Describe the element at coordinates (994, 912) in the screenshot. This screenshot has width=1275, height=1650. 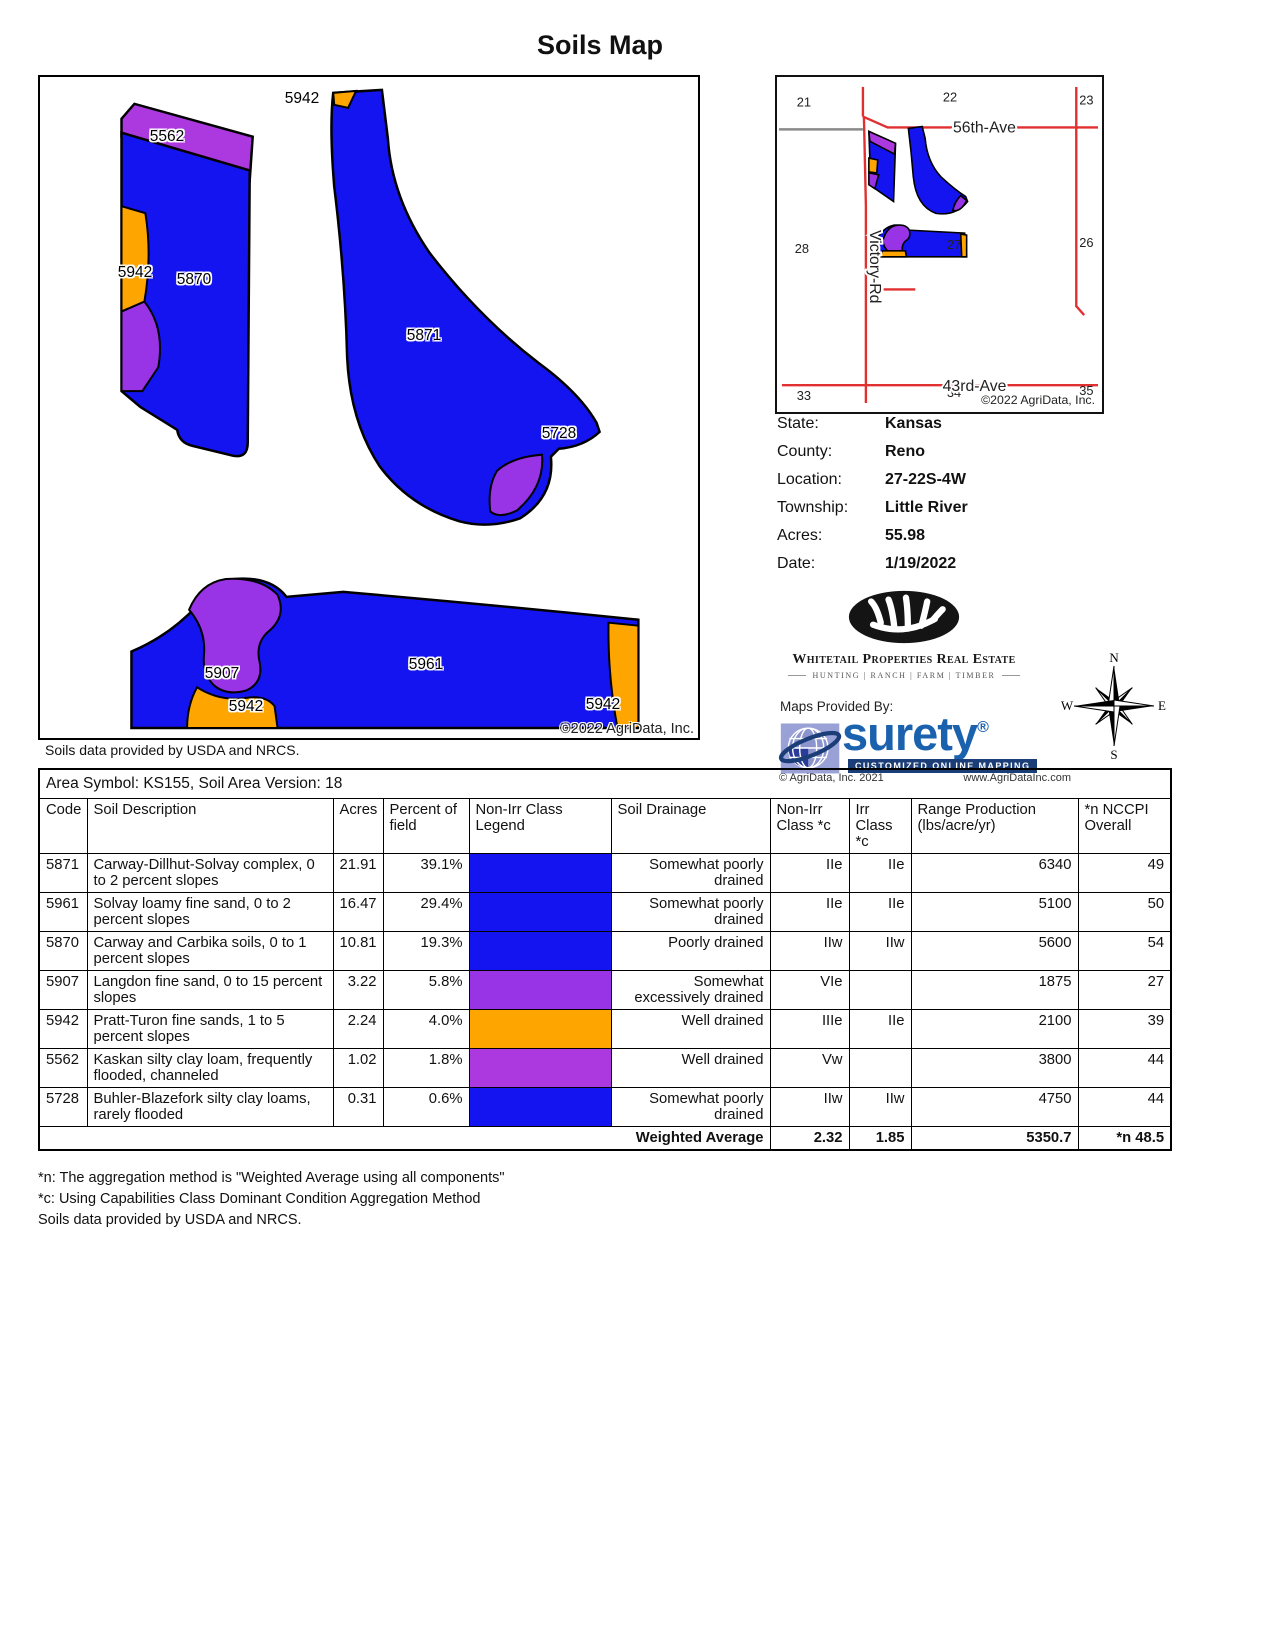
I see `cell-range: 5100` at that location.